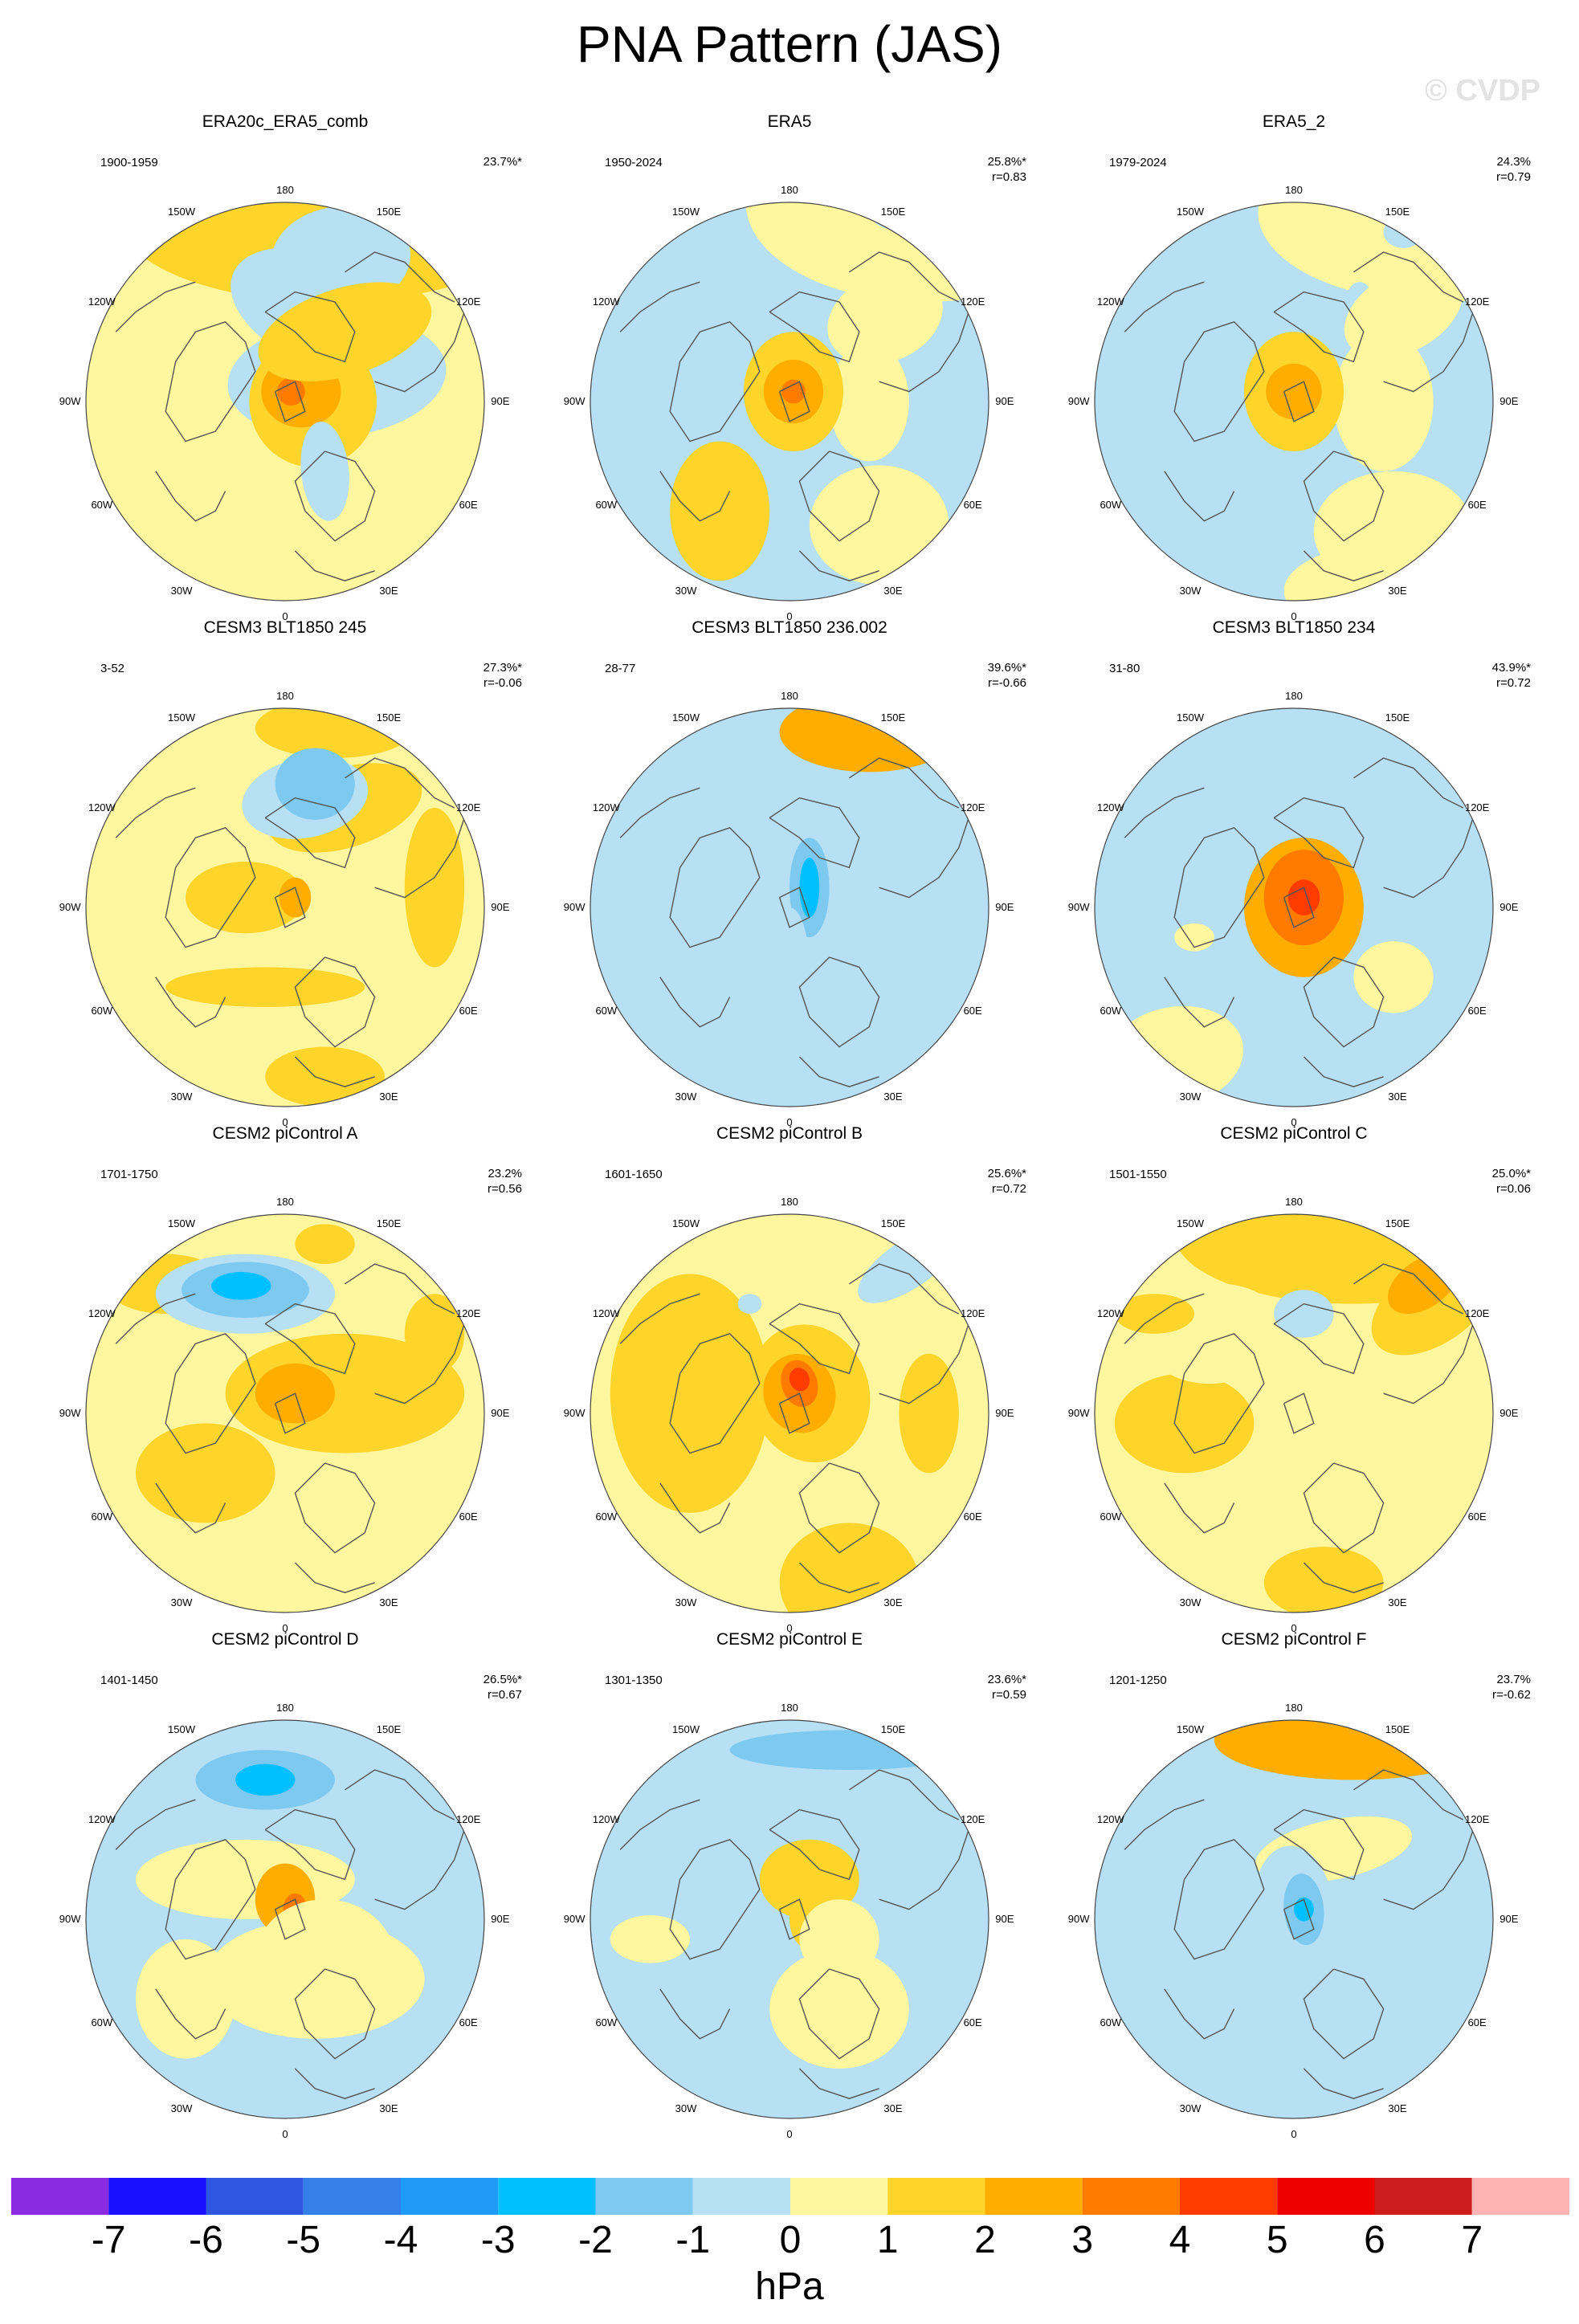 The width and height of the screenshot is (1579, 2324). Describe the element at coordinates (1511, 1174) in the screenshot. I see `variance-explained: 25.0%*` at that location.